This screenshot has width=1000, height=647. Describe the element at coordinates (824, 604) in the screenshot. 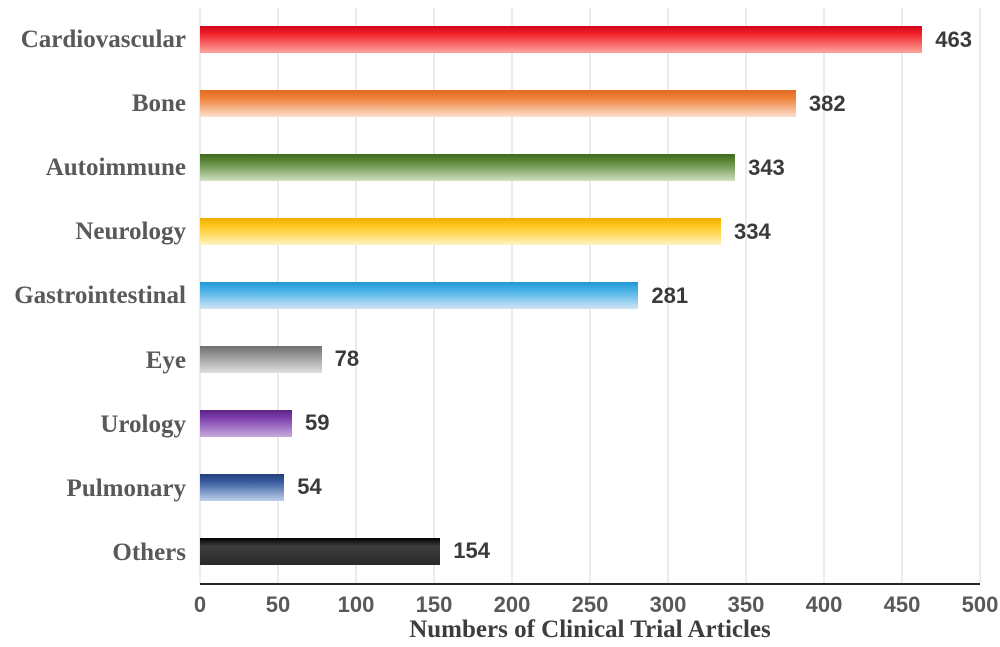

I see `x-tick-label: 400` at that location.